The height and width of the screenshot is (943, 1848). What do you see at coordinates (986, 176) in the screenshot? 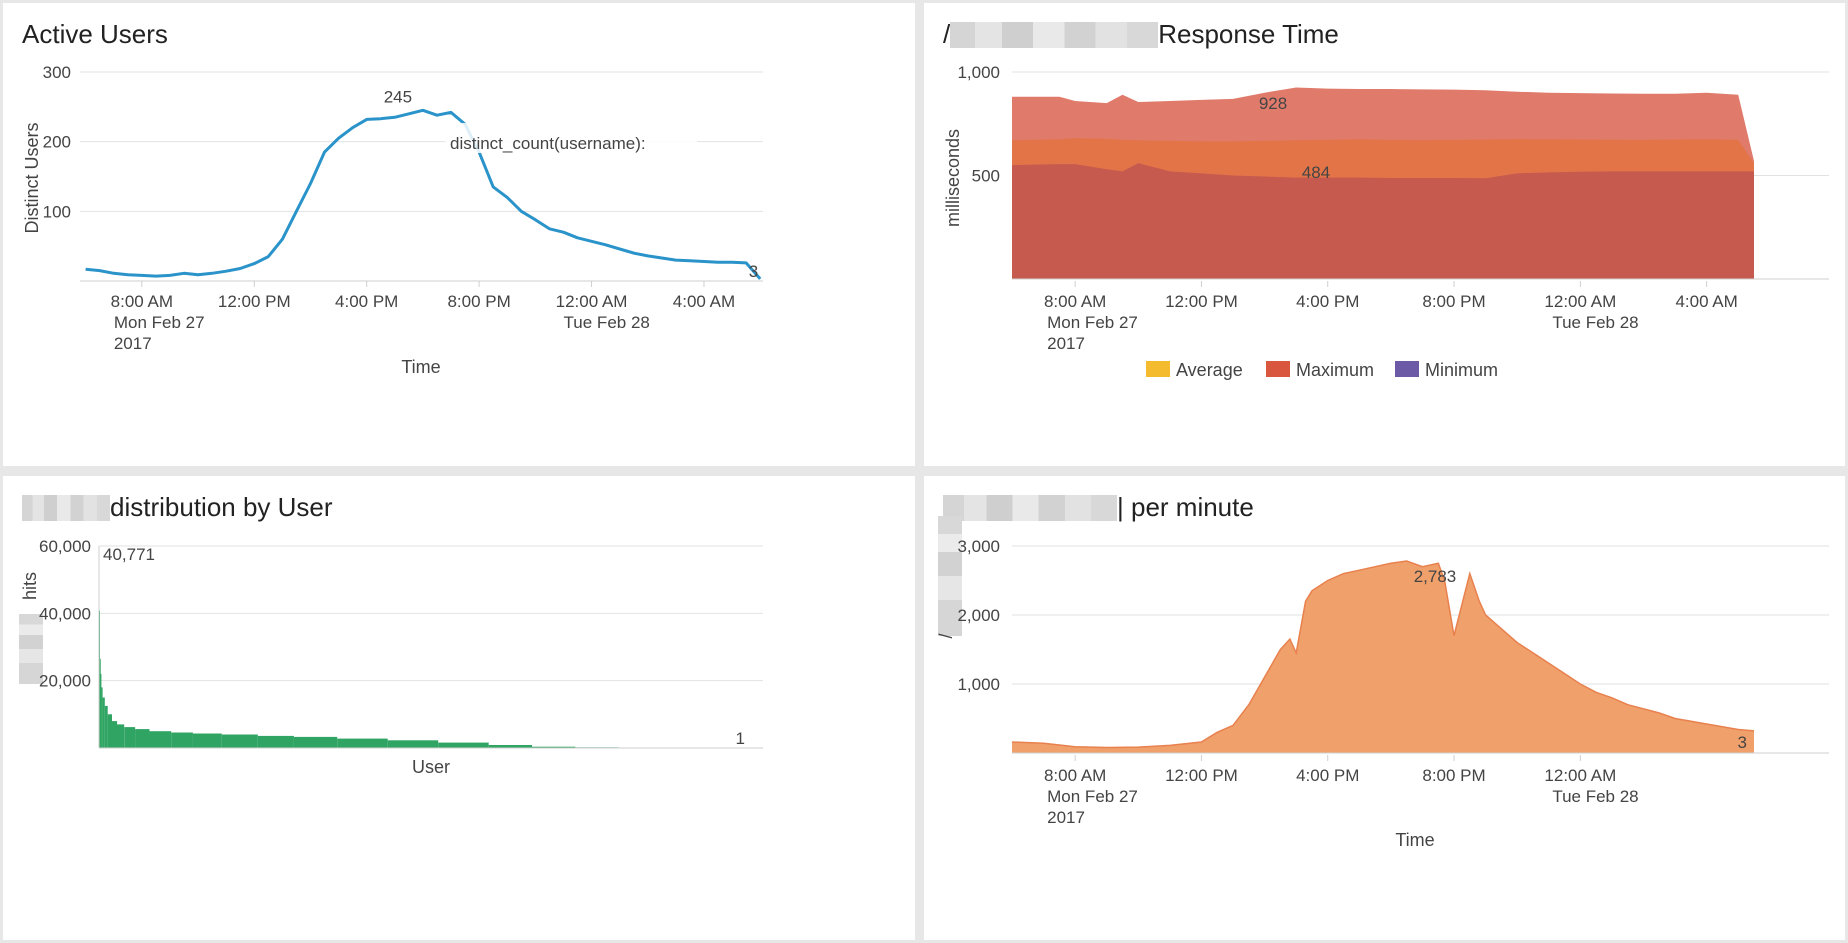
I see `y-tick-label: 500` at bounding box center [986, 176].